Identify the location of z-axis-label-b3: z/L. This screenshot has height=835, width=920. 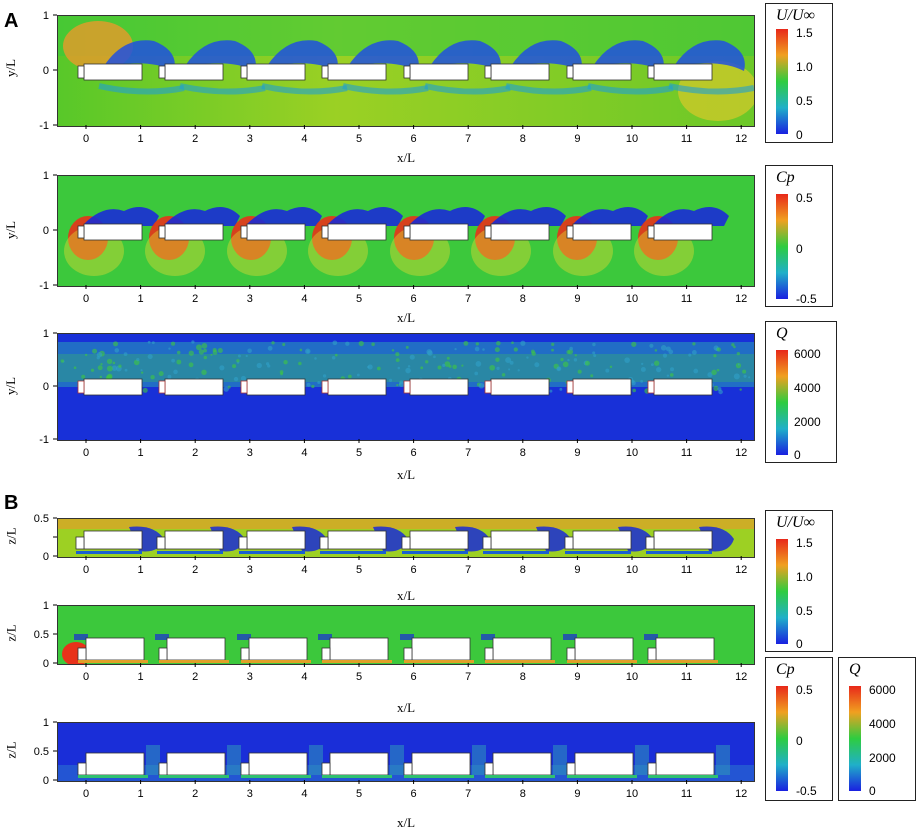
(12, 749).